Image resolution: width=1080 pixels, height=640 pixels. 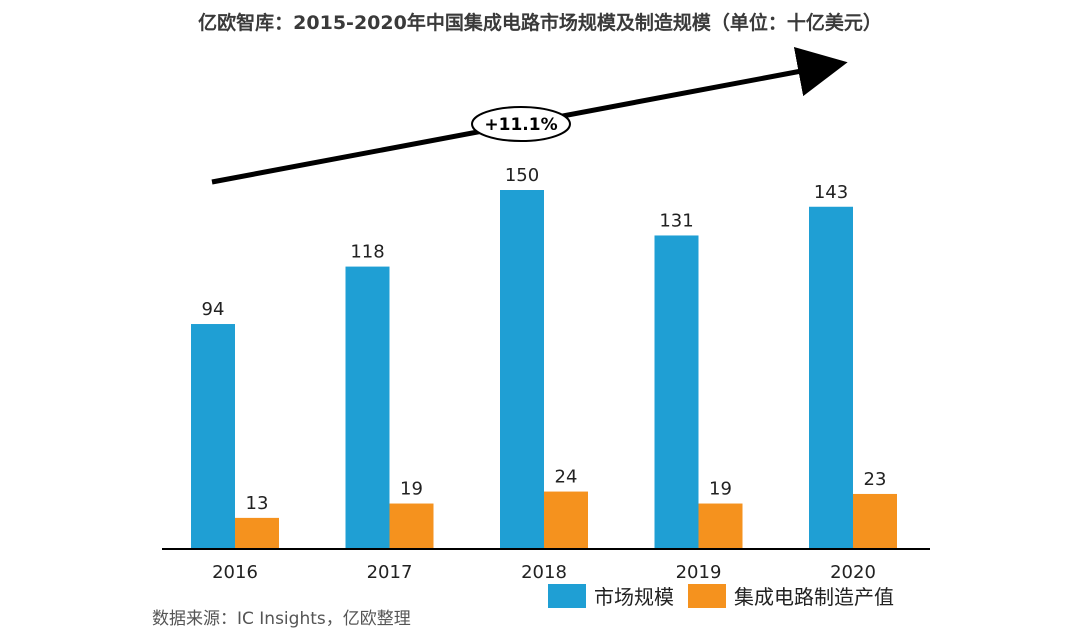 I want to click on data-label-market-2017: 118, so click(x=367, y=252).